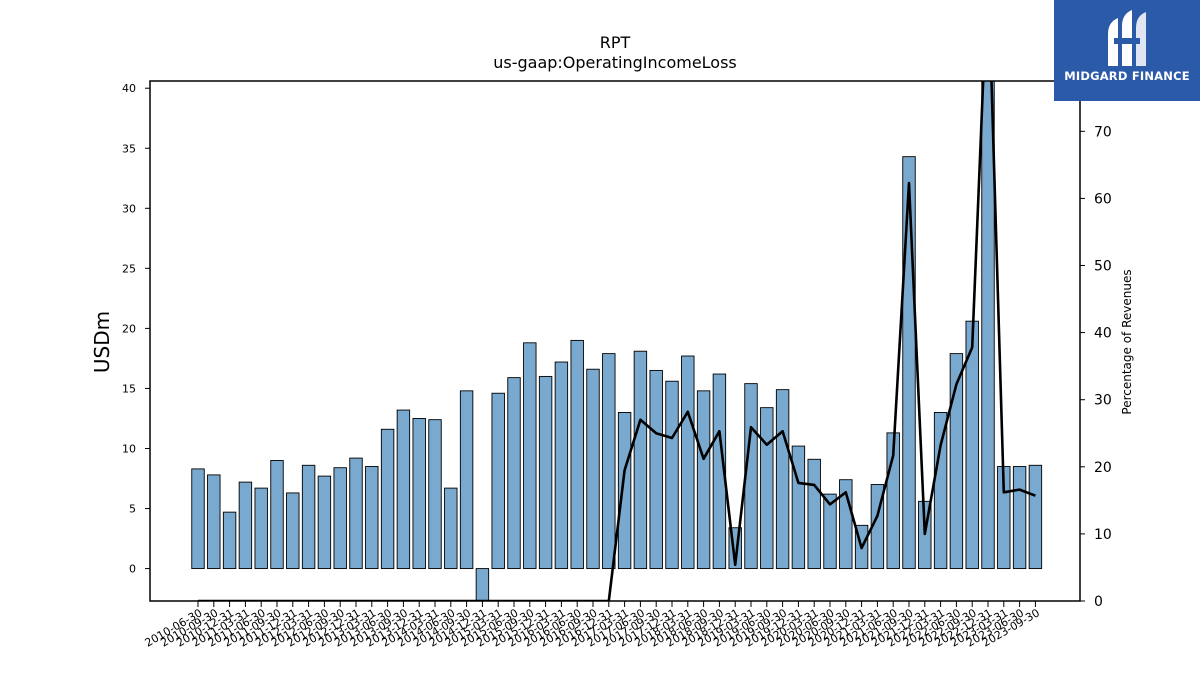 Image resolution: width=1200 pixels, height=675 pixels. Describe the element at coordinates (1103, 132) in the screenshot. I see `y2-tick-label: 70` at that location.